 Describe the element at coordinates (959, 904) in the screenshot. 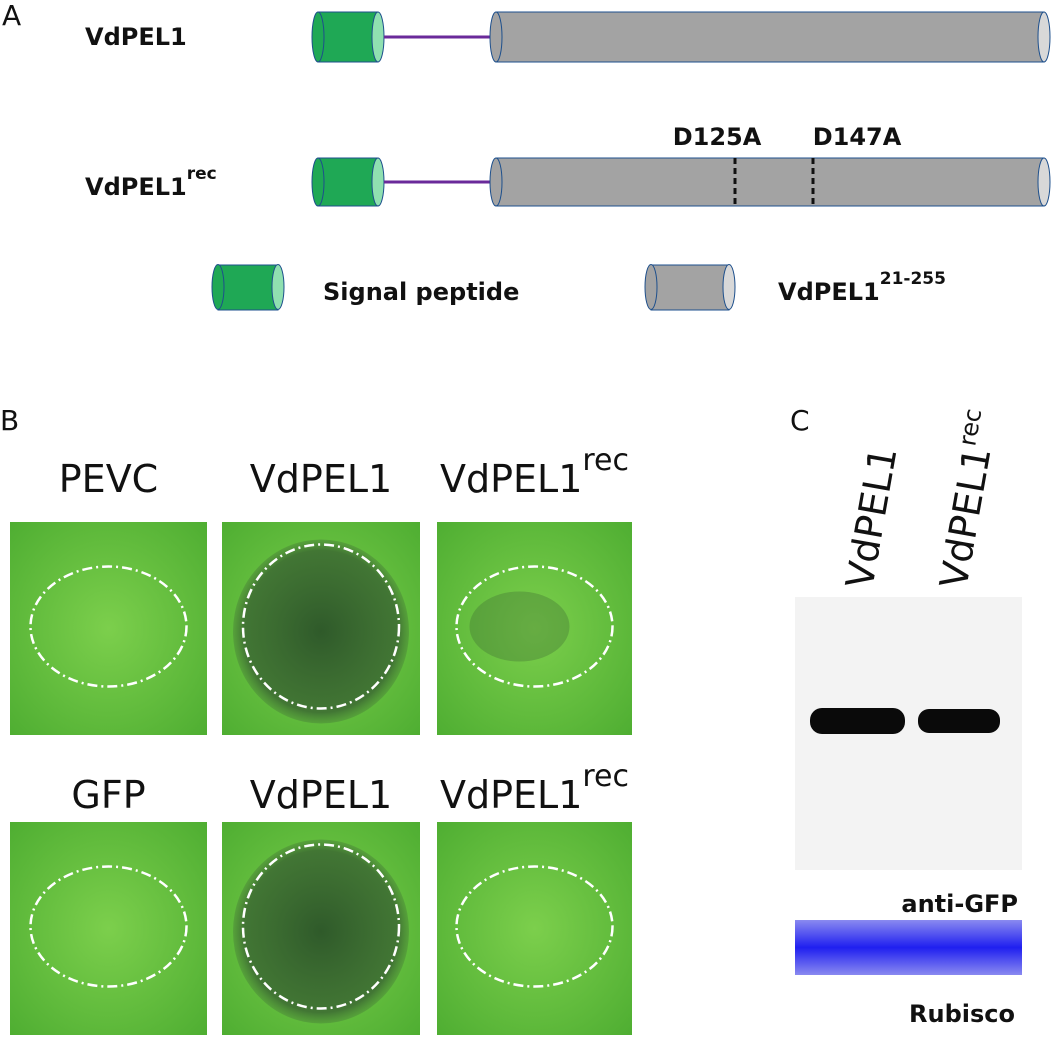

I see `blot-label: anti-GFP` at that location.